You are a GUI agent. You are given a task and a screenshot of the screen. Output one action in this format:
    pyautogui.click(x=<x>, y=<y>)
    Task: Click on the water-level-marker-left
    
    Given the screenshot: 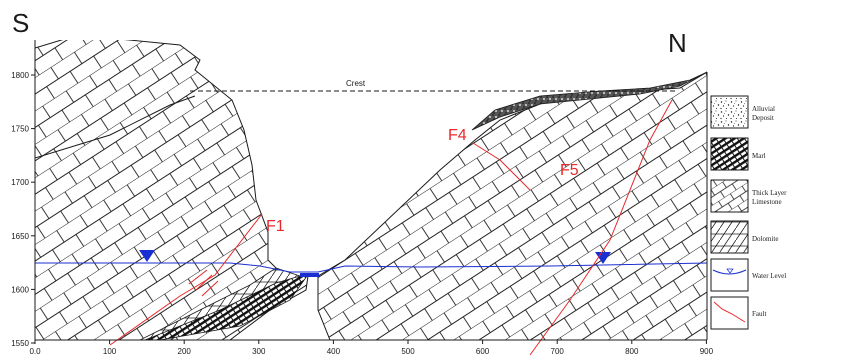 What is the action you would take?
    pyautogui.click(x=147, y=256)
    